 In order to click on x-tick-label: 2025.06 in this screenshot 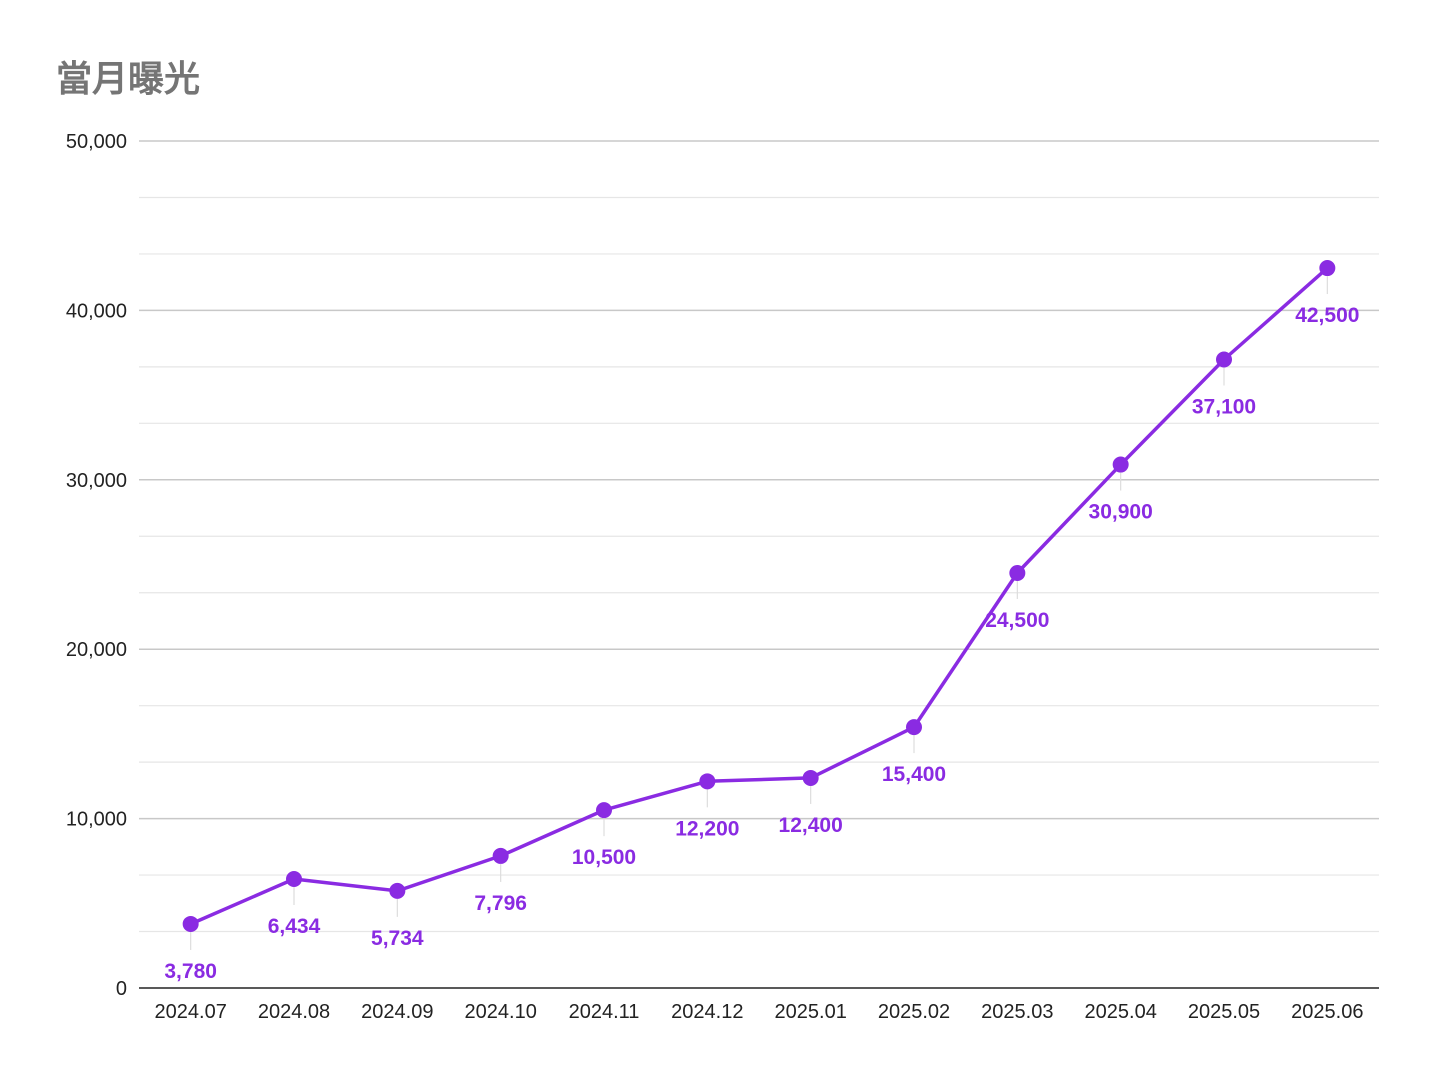, I will do `click(1327, 1012)`.